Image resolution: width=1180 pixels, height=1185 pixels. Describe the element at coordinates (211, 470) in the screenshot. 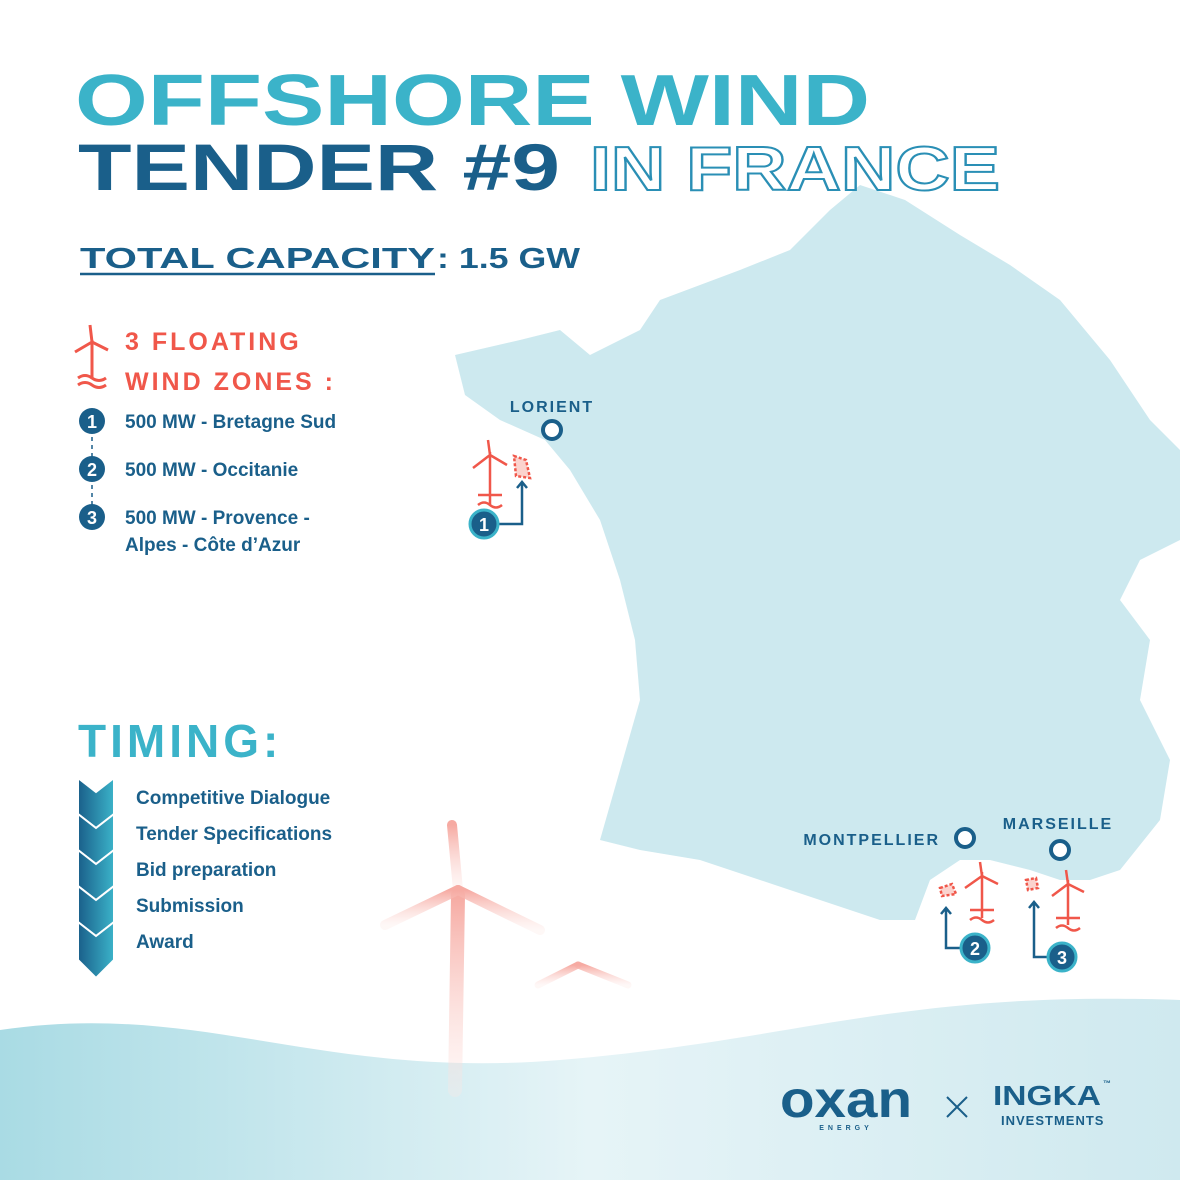

I see `zone-text: 500 MW - Occitanie` at that location.